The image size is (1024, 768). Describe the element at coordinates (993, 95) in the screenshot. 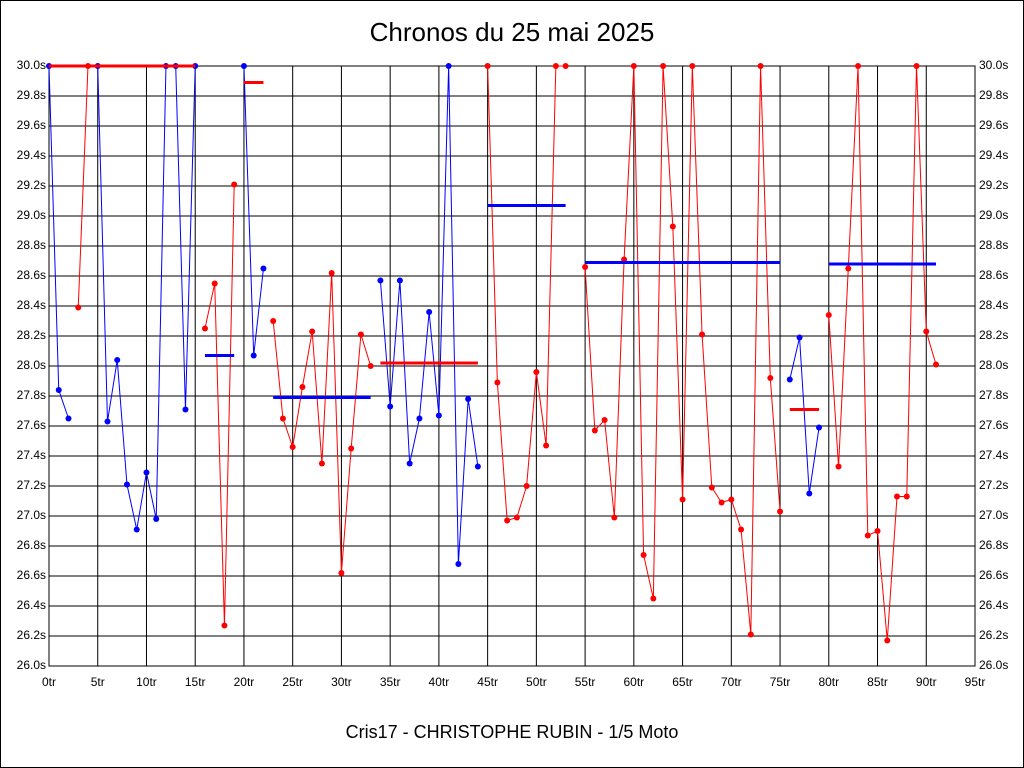

I see `y2-tick-label: 29.8s` at that location.